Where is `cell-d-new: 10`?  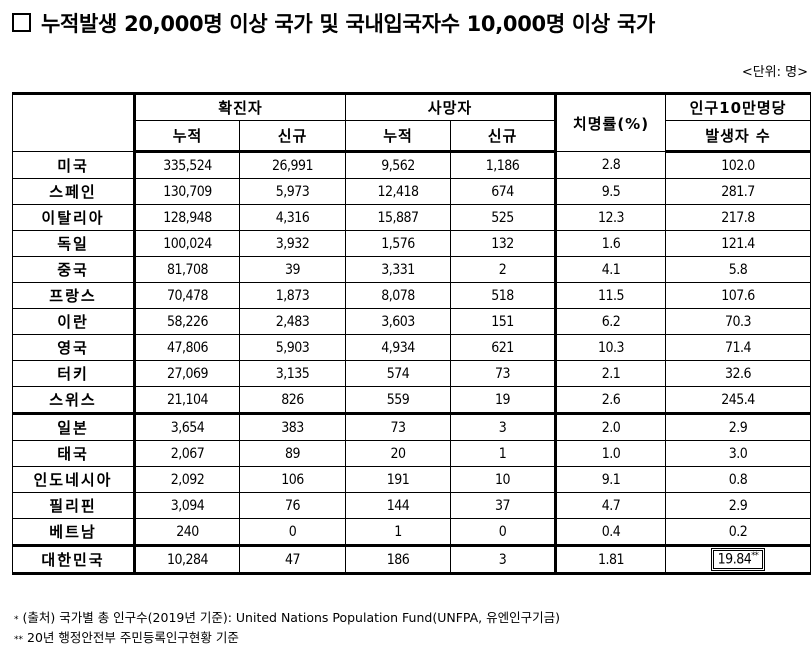 cell-d-new: 10 is located at coordinates (503, 479).